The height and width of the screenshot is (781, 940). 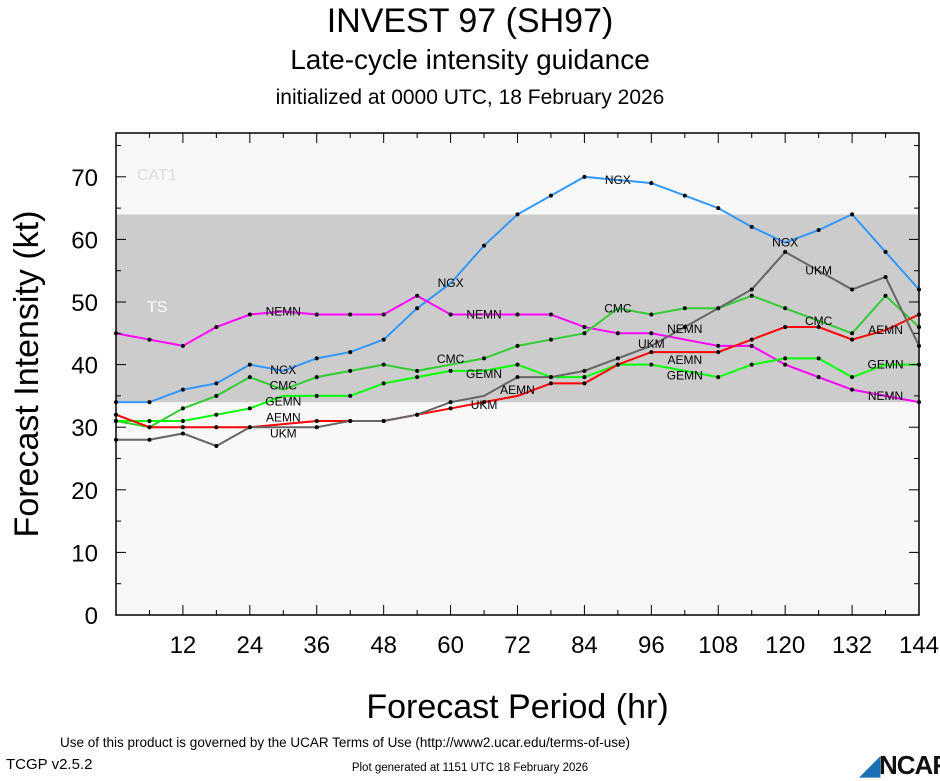 I want to click on y-tick-label: 20, so click(x=84, y=491).